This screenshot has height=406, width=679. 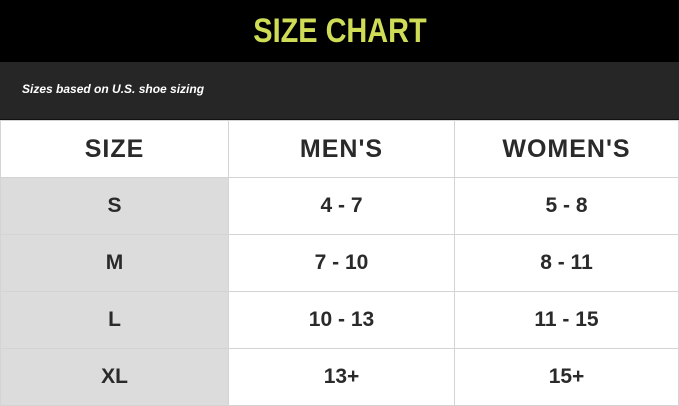 I want to click on mens-cell: 7 - 10, so click(x=341, y=263).